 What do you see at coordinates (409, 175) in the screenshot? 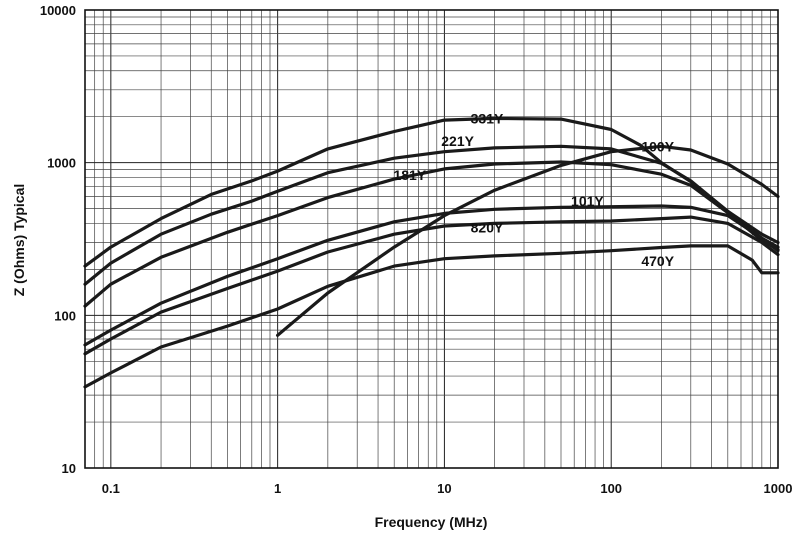
I see `series-label-181y: 181Y` at bounding box center [409, 175].